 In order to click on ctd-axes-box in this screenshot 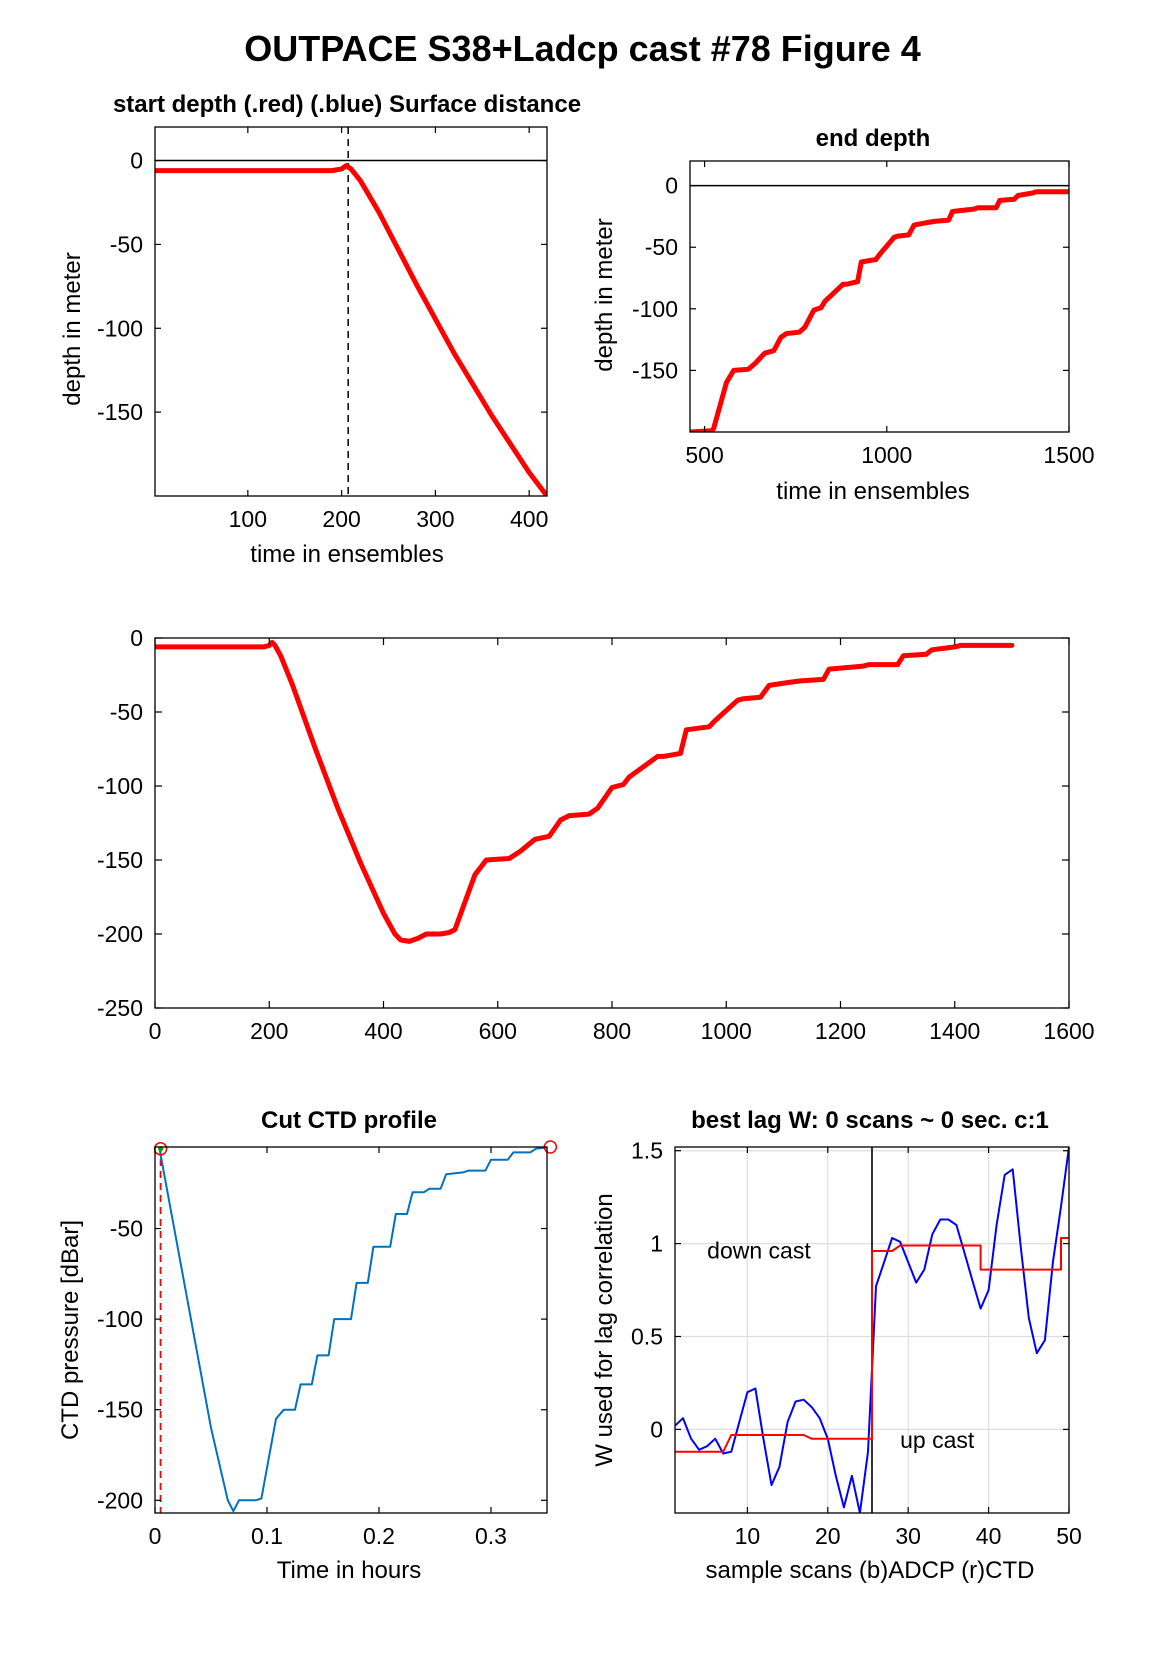, I will do `click(351, 1330)`.